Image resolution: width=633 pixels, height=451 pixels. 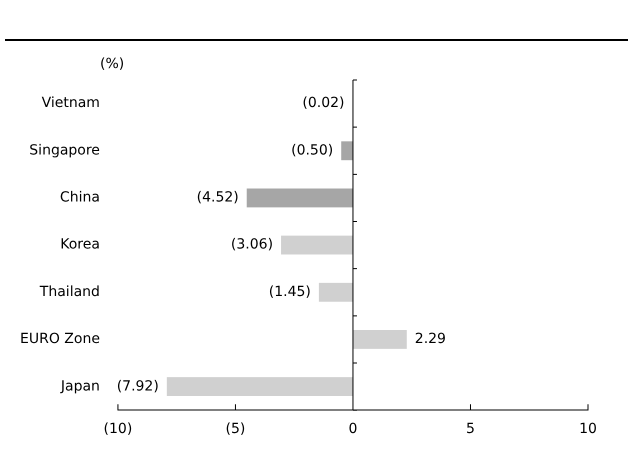 What do you see at coordinates (71, 103) in the screenshot?
I see `y-tick-label: Vietnam` at bounding box center [71, 103].